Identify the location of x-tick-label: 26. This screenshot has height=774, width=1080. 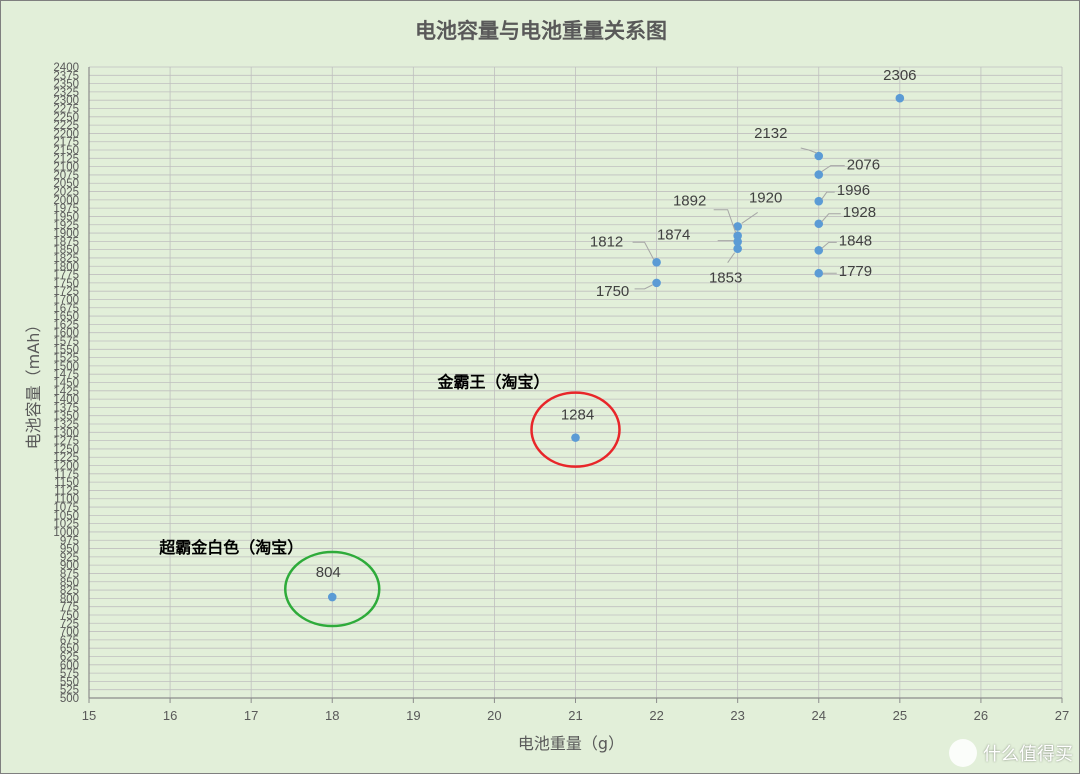
(981, 715).